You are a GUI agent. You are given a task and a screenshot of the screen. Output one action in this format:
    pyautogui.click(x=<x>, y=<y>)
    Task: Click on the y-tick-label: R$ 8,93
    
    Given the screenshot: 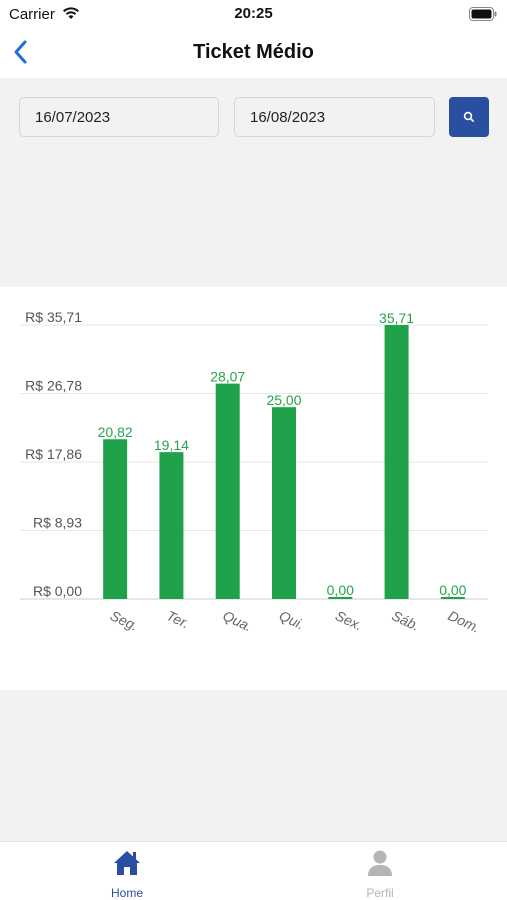 What is the action you would take?
    pyautogui.click(x=57, y=522)
    